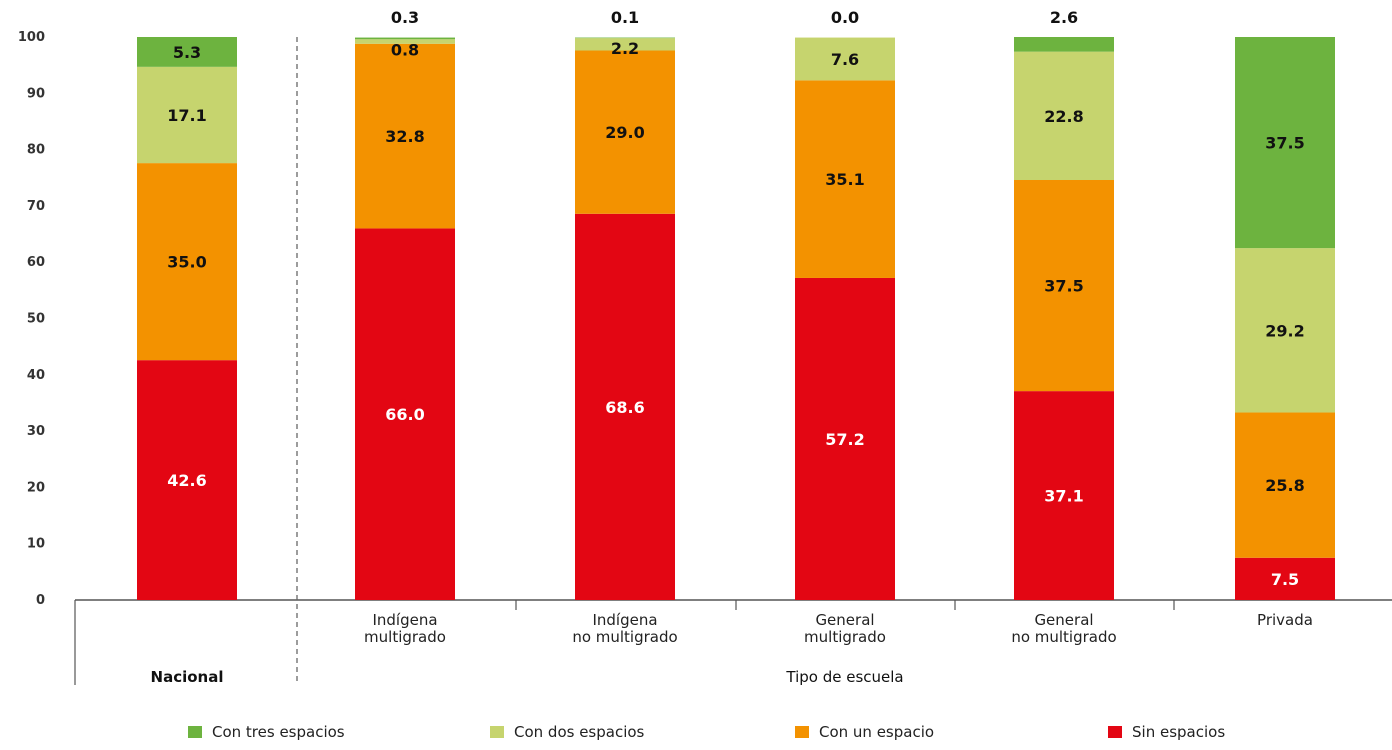  I want to click on data-label: 29.0, so click(624, 132).